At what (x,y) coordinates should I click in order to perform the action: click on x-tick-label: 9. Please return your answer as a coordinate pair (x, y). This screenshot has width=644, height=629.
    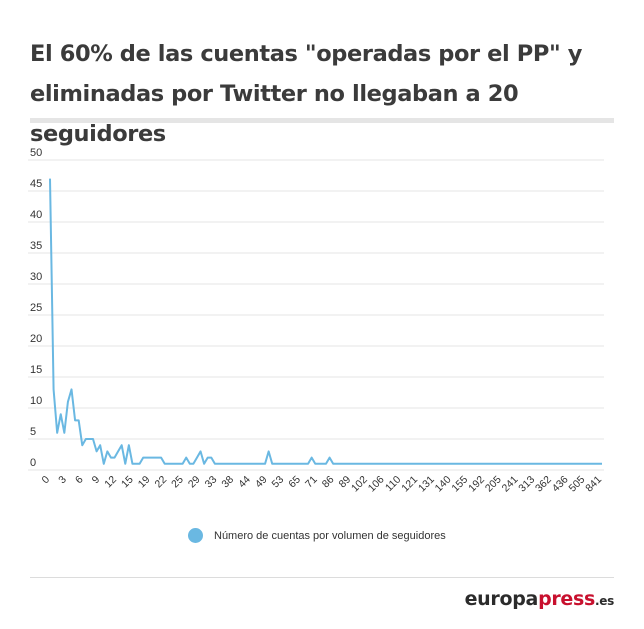
    Looking at the image, I should click on (96, 480).